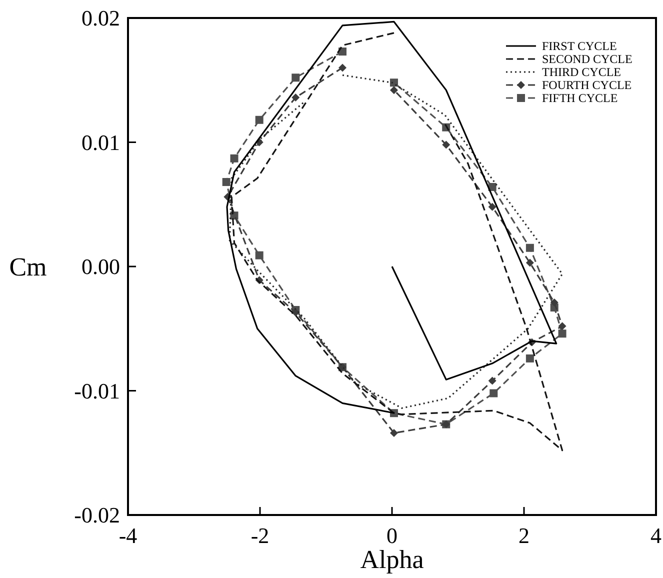 The height and width of the screenshot is (578, 663). I want to click on y-tick-label: 0.00, so click(101, 267).